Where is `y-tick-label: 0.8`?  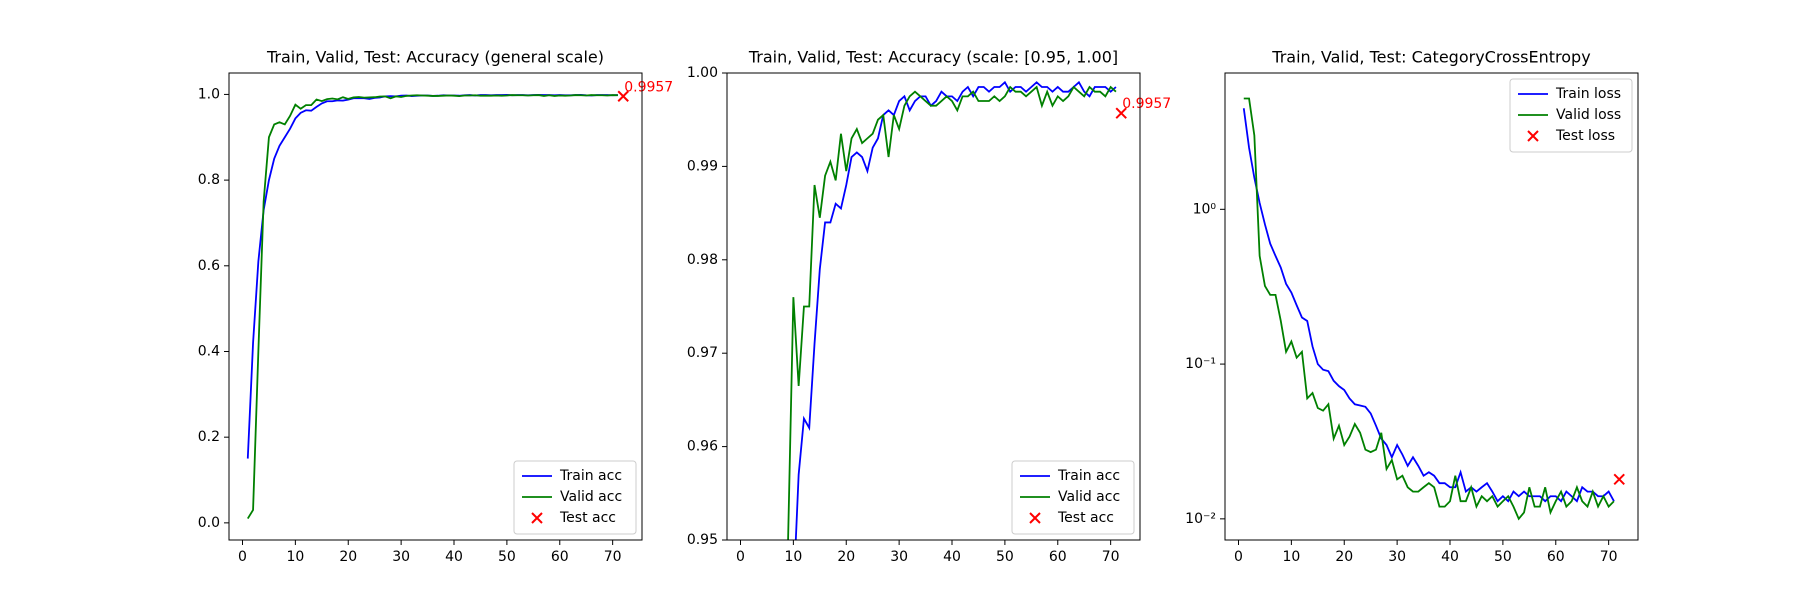 y-tick-label: 0.8 is located at coordinates (209, 180).